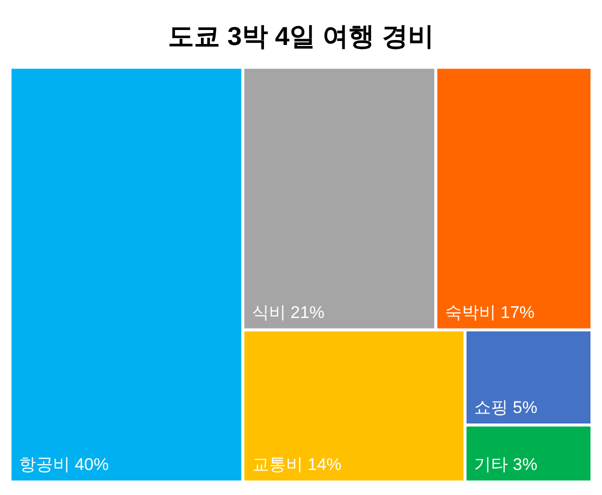  What do you see at coordinates (277, 464) in the screenshot?
I see `category-label: 교통비` at bounding box center [277, 464].